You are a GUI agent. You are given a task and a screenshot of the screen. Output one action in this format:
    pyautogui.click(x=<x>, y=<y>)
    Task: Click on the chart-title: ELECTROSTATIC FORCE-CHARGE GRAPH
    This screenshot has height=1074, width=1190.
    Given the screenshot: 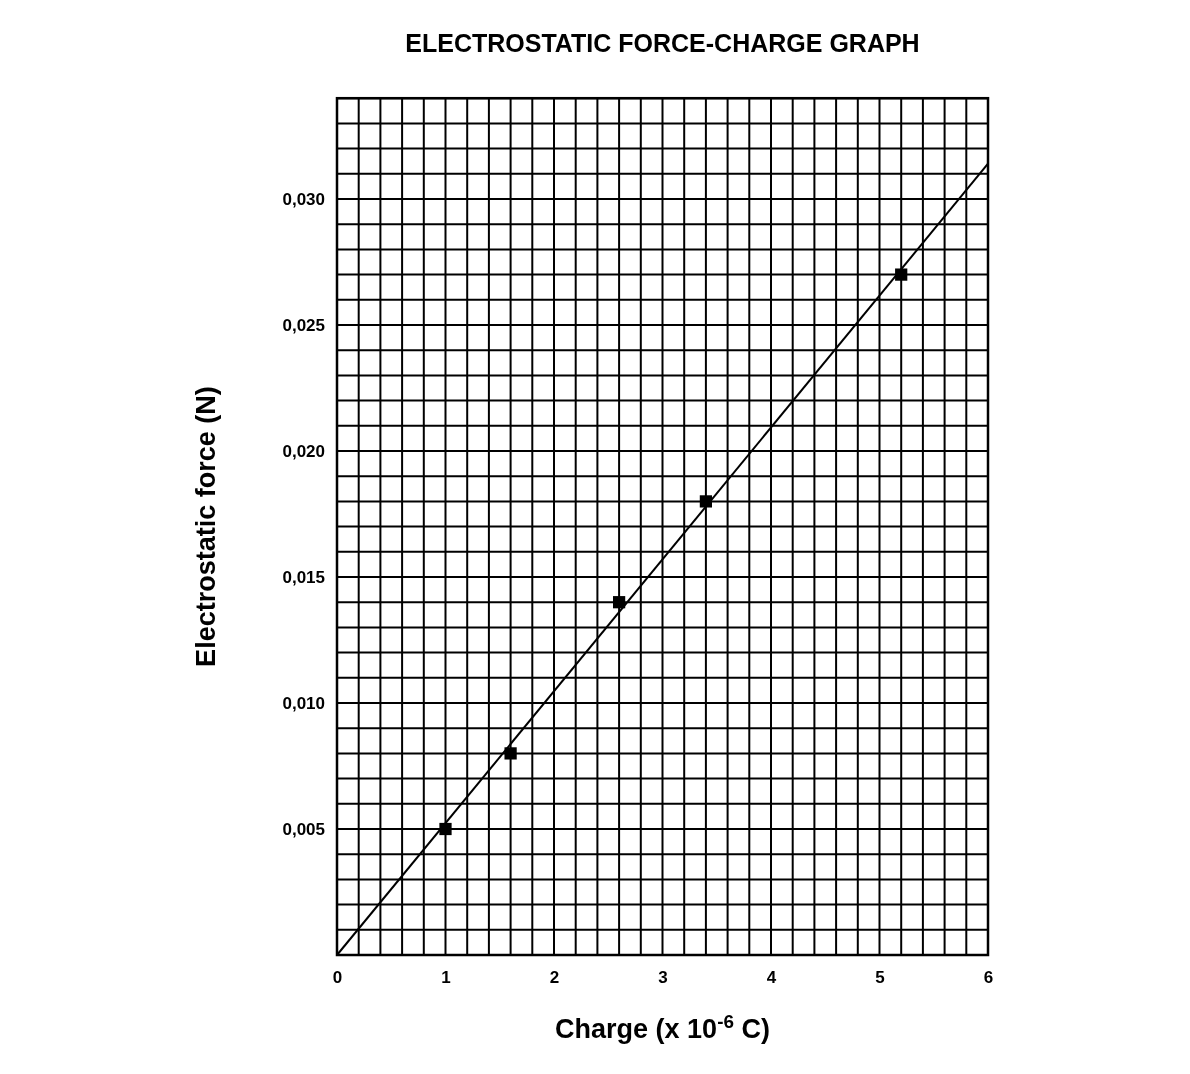 What is the action you would take?
    pyautogui.click(x=662, y=43)
    